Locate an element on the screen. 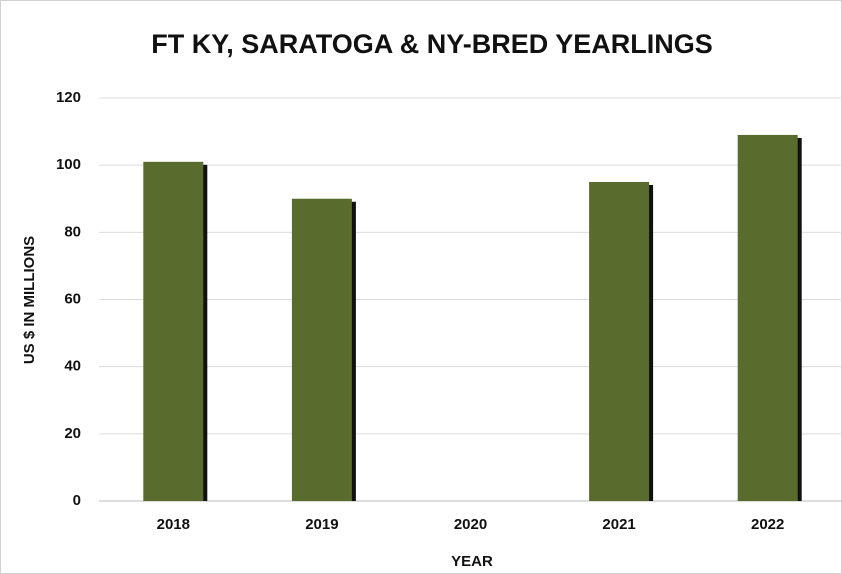 This screenshot has width=842, height=574. y-tick-label: 0 is located at coordinates (77, 500).